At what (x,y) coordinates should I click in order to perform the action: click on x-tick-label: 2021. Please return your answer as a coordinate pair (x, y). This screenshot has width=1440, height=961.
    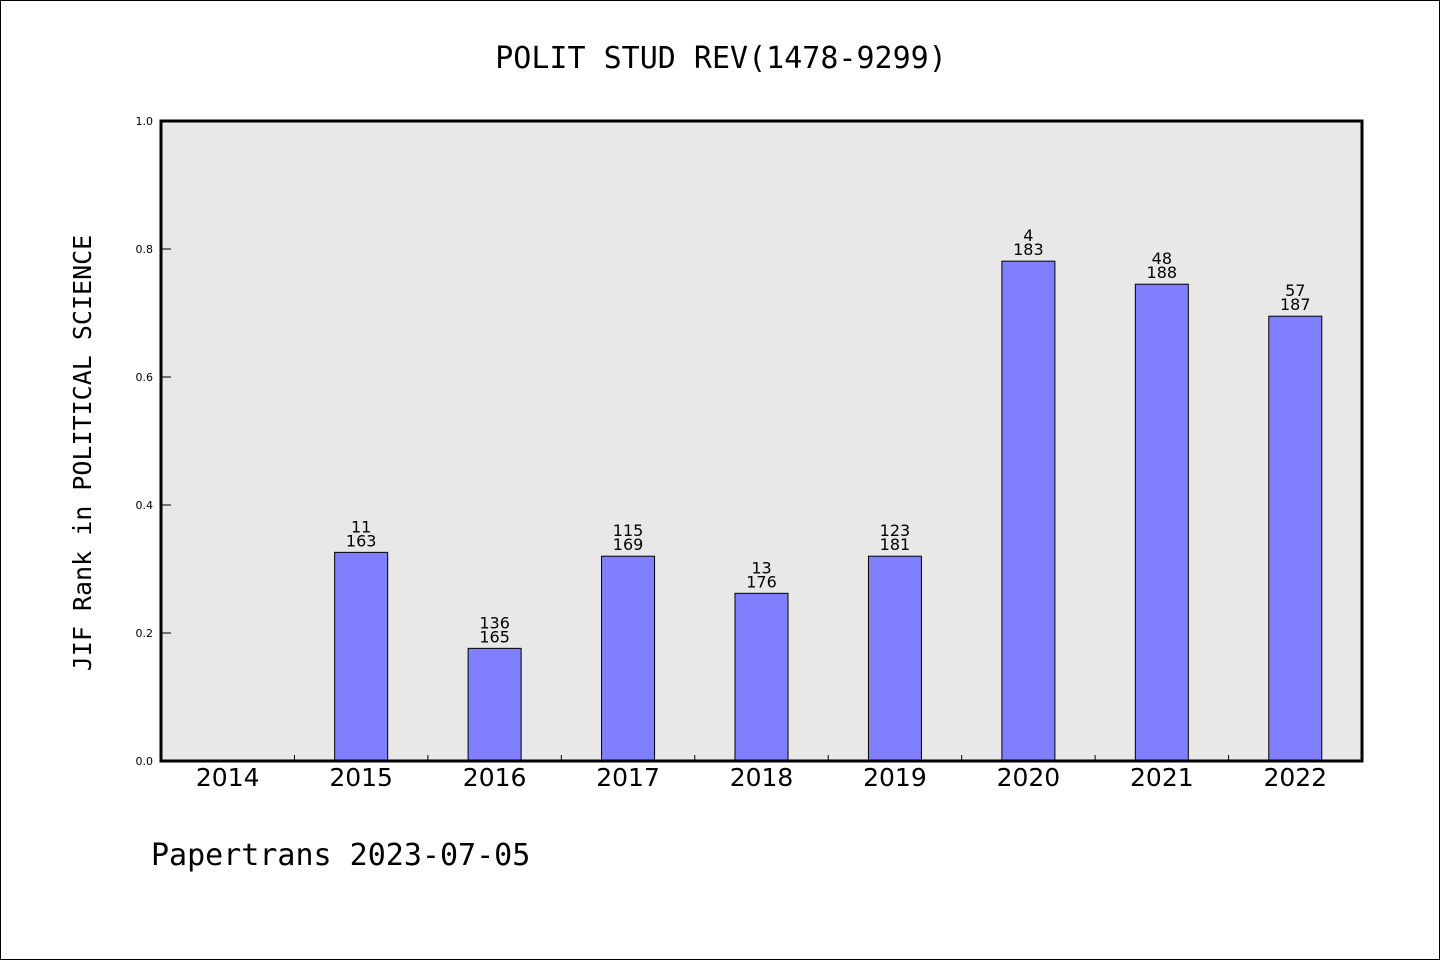
    Looking at the image, I should click on (1162, 777).